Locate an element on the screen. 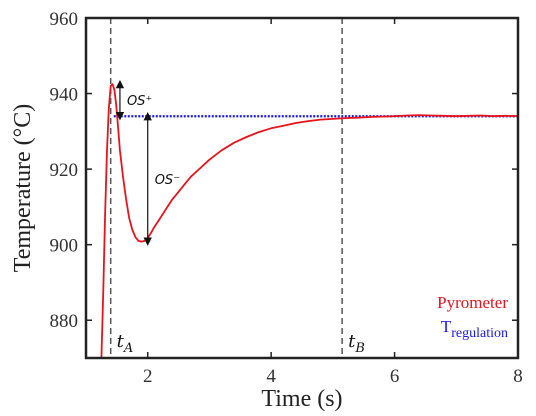  legend-entry-pyrometer: Pyrometer is located at coordinates (472, 302).